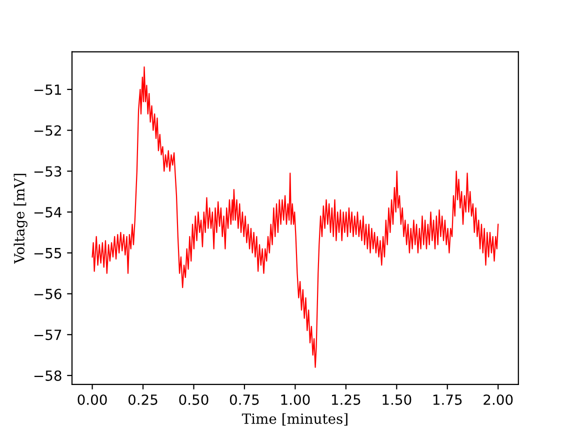 The height and width of the screenshot is (432, 576). Describe the element at coordinates (47, 89) in the screenshot. I see `y-tick-label: −51` at that location.